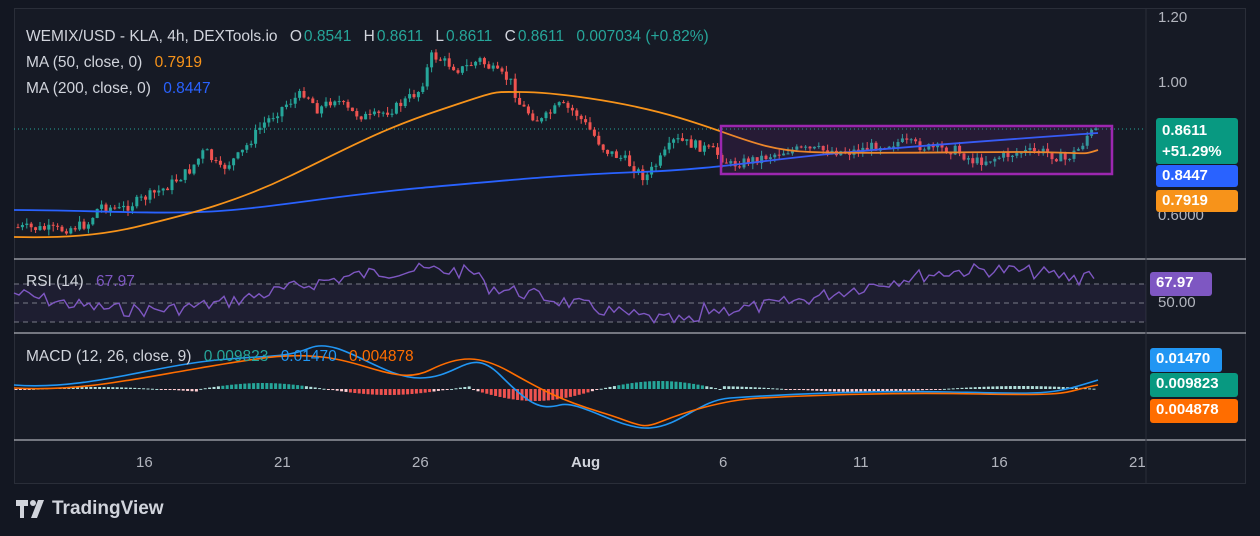  I want to click on x-tick-21: 21, so click(282, 462).